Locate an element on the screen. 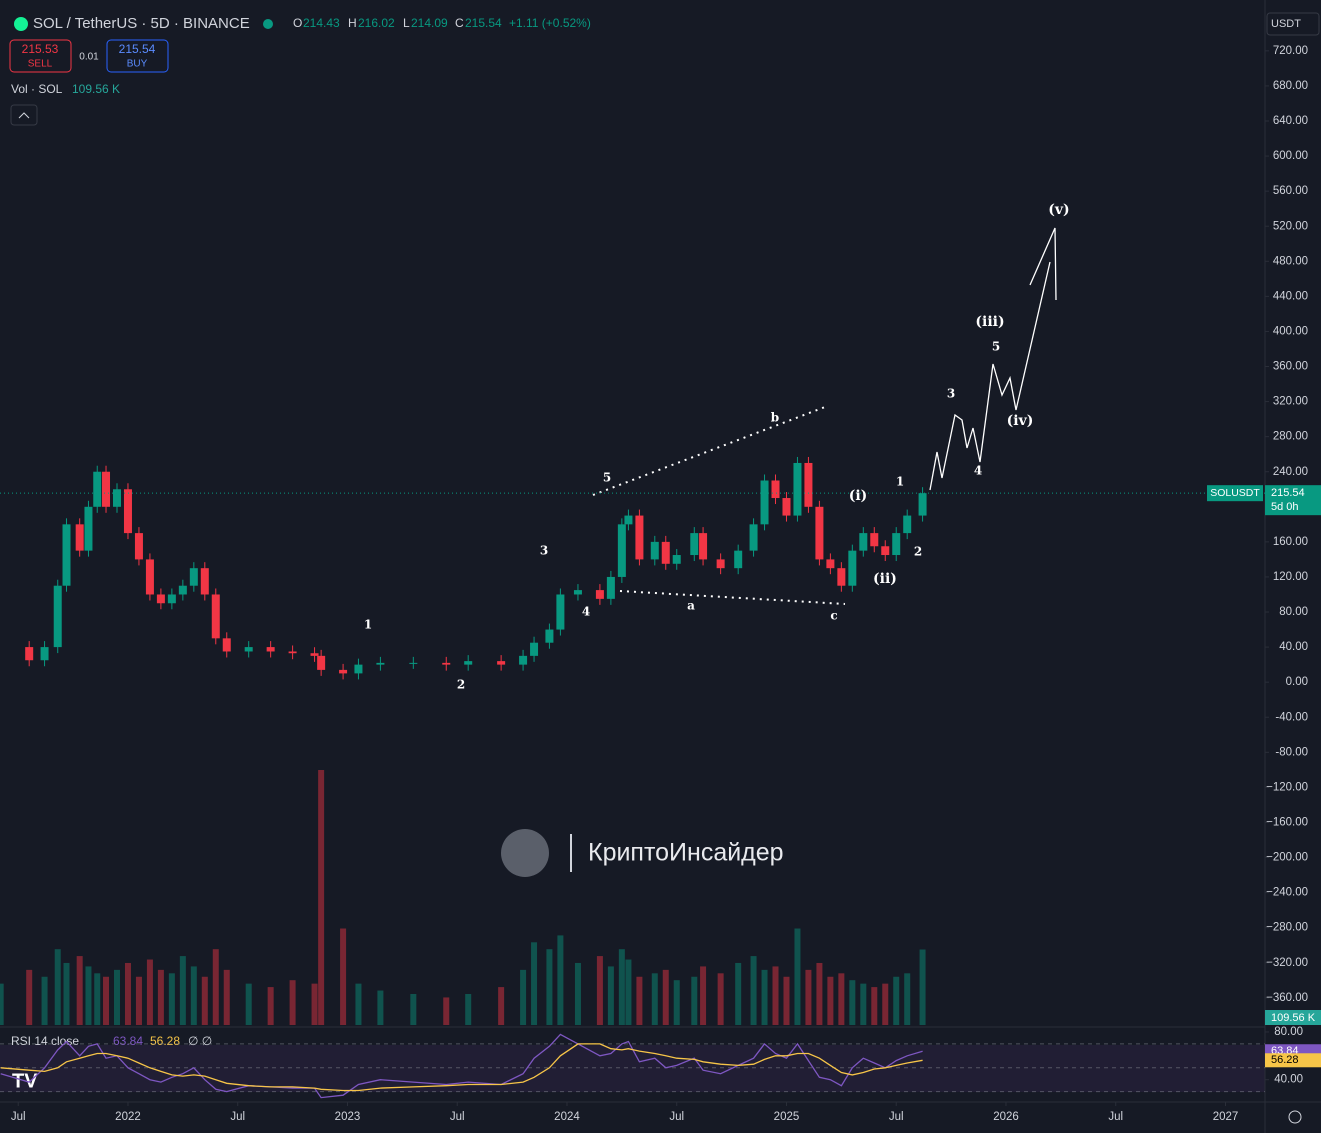  buy-button is located at coordinates (137, 56).